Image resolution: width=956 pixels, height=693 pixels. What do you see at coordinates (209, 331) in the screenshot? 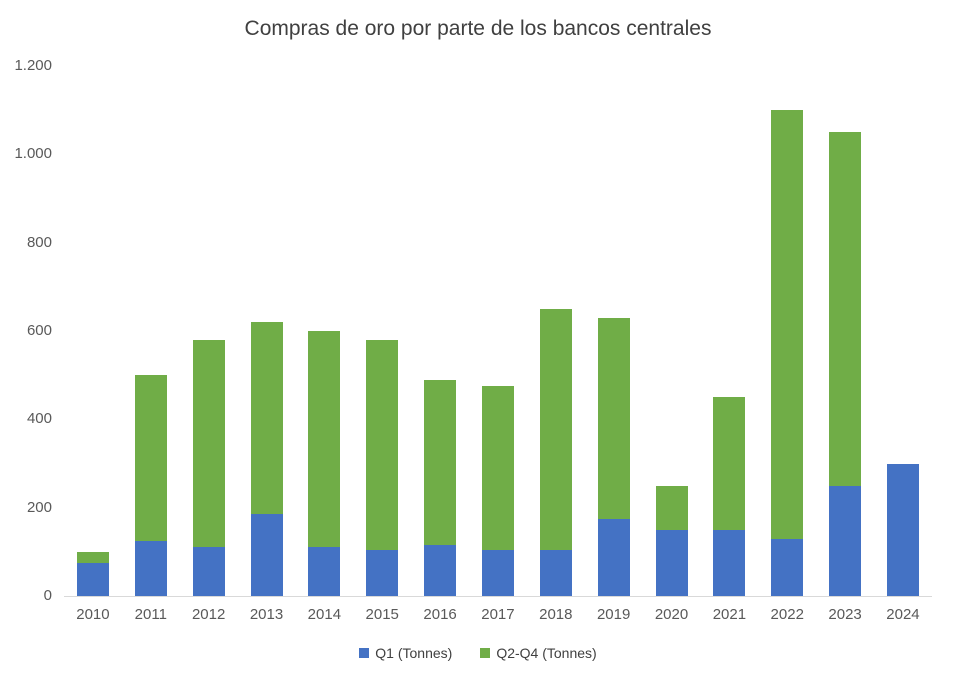
I see `bar-slot-2012` at bounding box center [209, 331].